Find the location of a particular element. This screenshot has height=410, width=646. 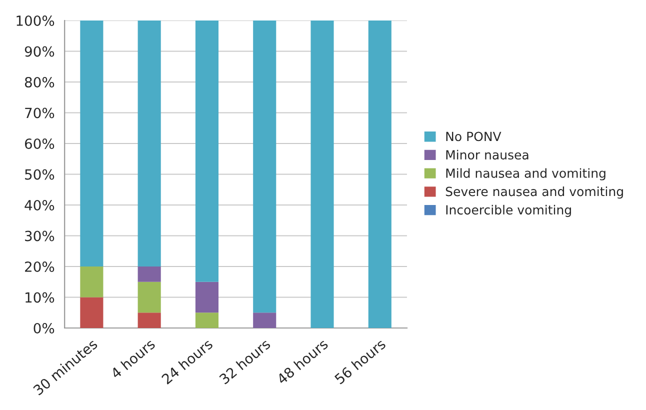

legend-label: No PONV is located at coordinates (474, 137).